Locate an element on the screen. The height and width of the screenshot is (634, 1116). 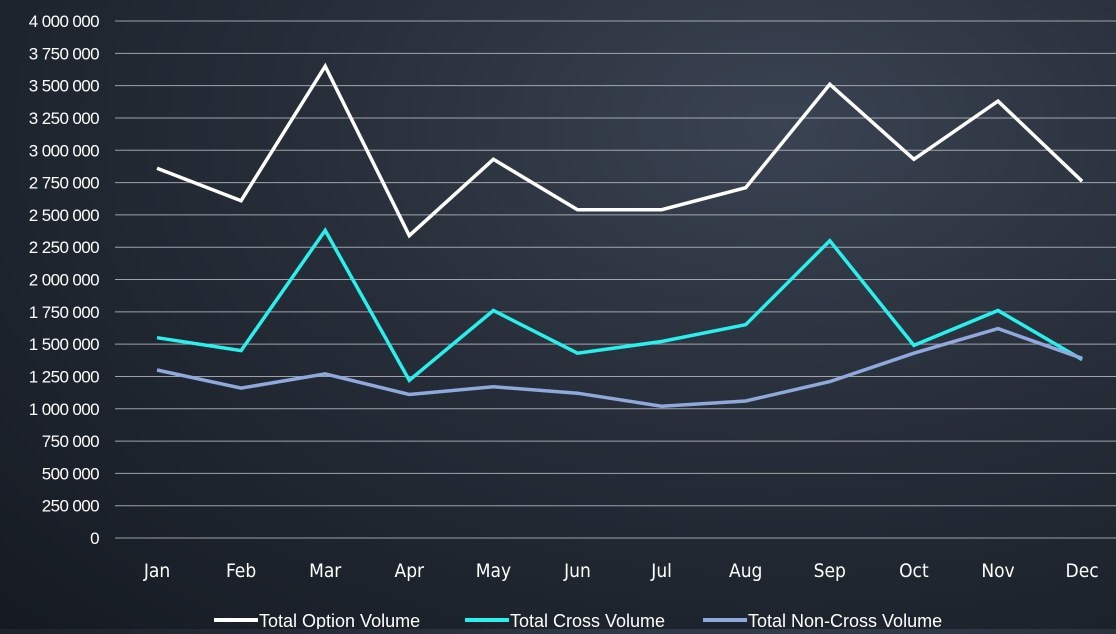
legend-item: Total Non-Cross Volume is located at coordinates (822, 620).